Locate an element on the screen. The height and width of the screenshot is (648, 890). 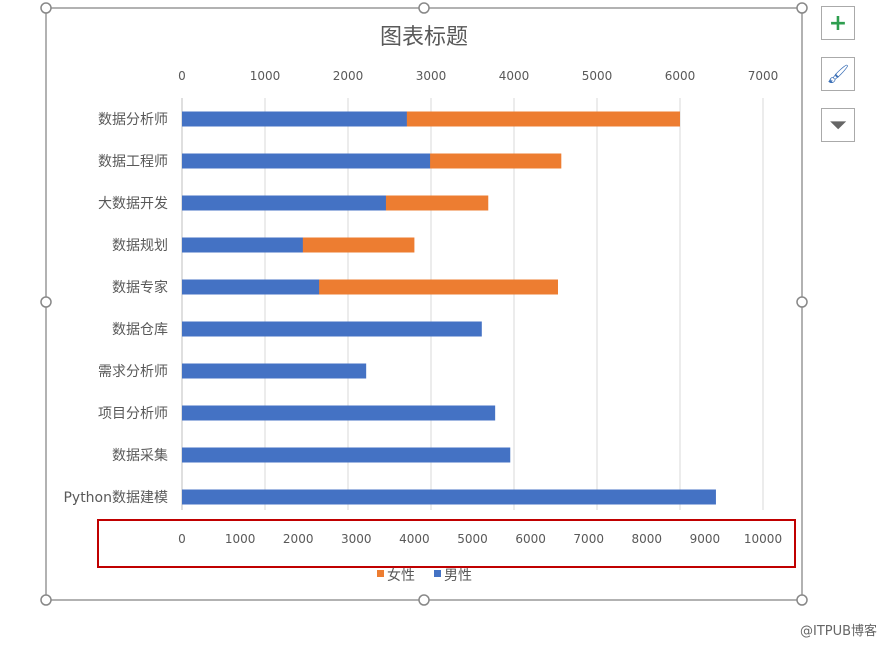
top-axis-tick-label: 3000 is located at coordinates (431, 76).